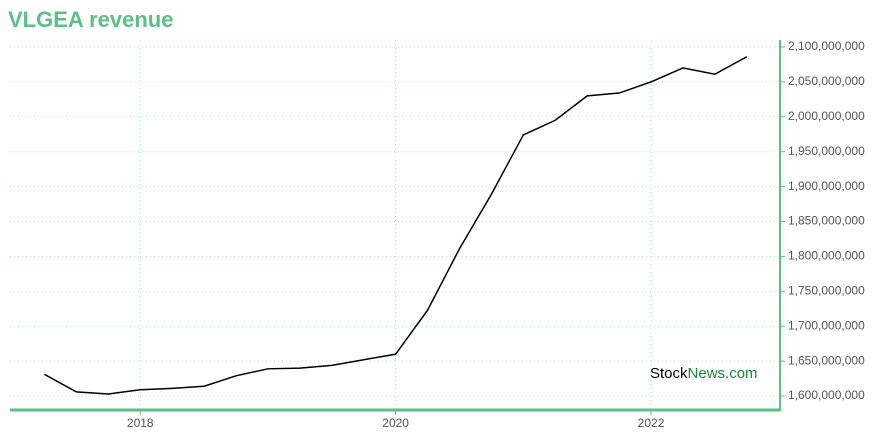 The width and height of the screenshot is (880, 440). I want to click on y-tick-label: 1,900,000,000, so click(826, 186).